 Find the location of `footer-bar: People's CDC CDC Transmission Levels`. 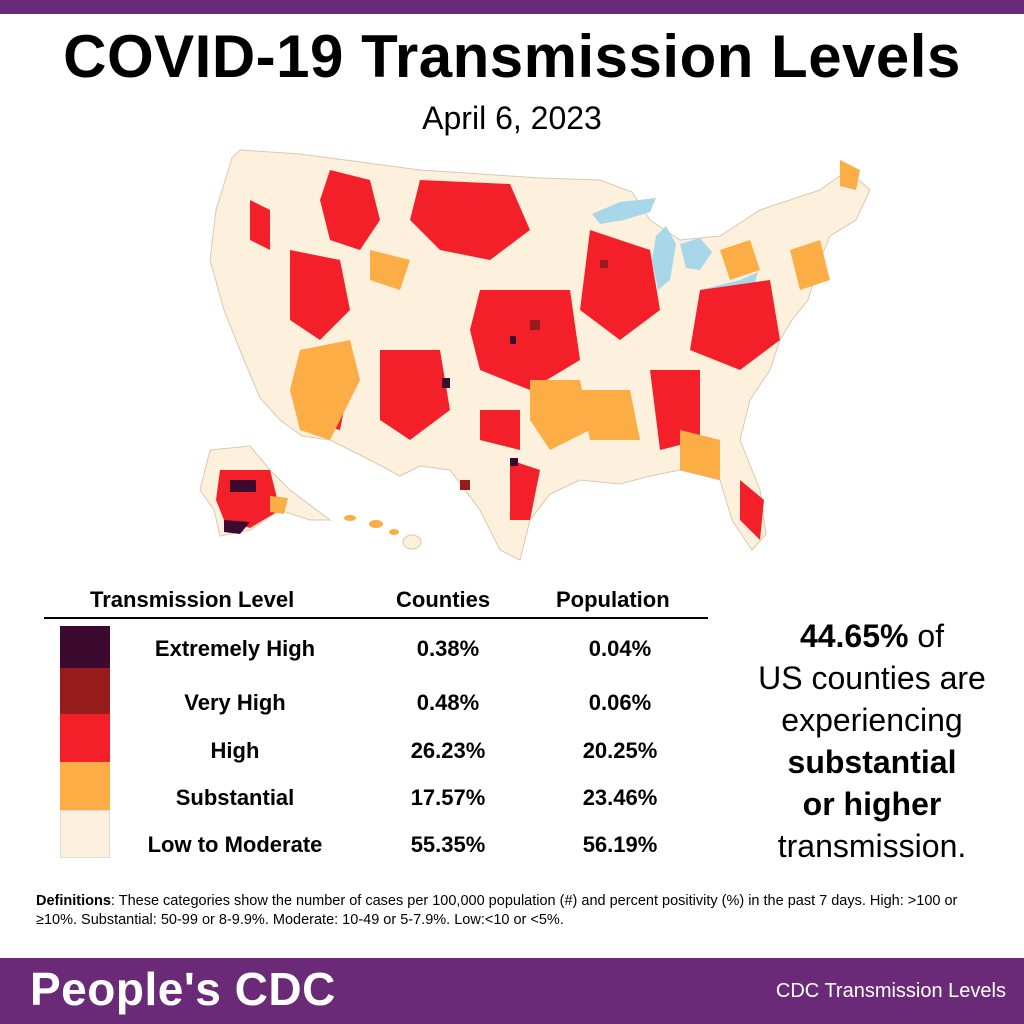

footer-bar: People's CDC CDC Transmission Levels is located at coordinates (512, 991).